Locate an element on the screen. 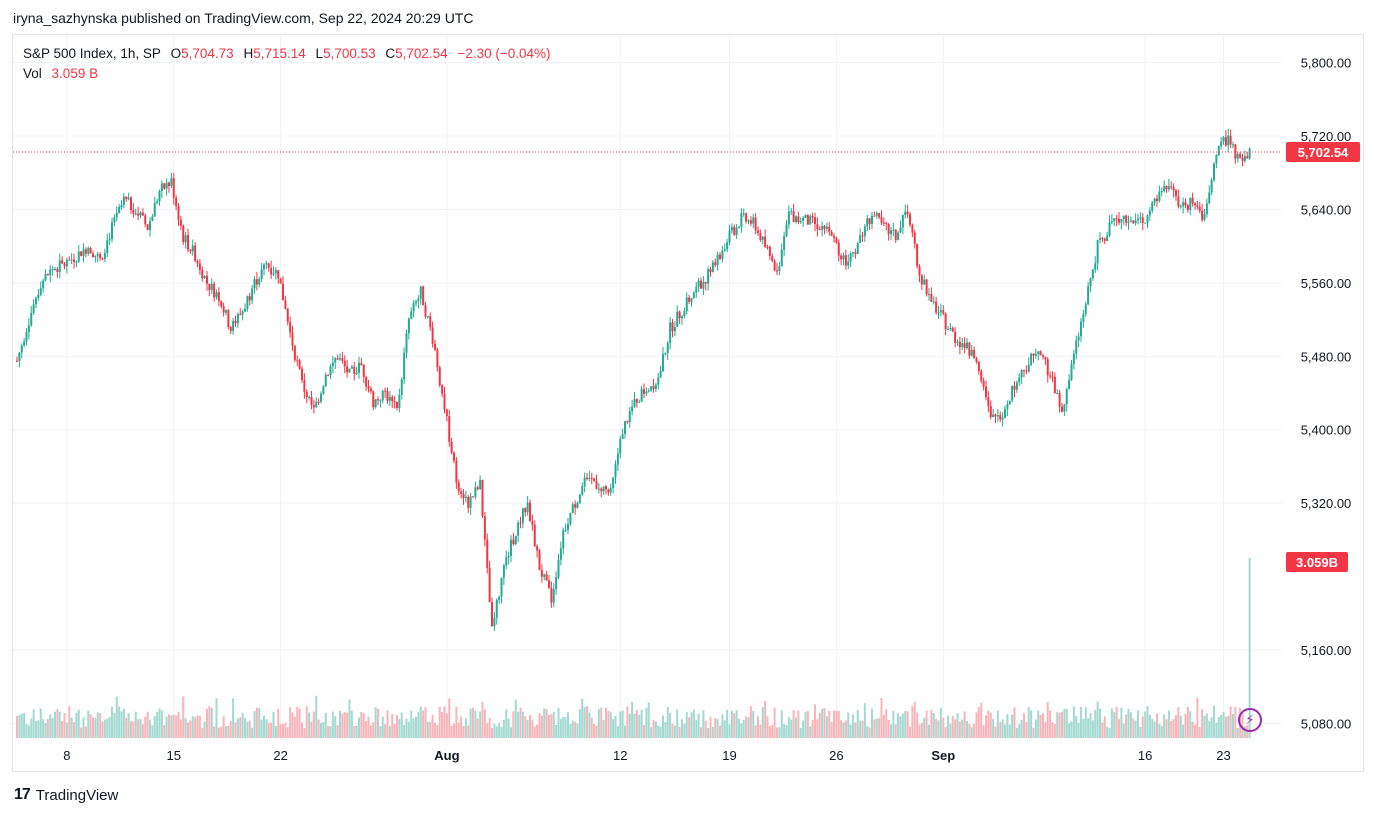 The image size is (1378, 816). time-tick-label: 22 is located at coordinates (280, 755).